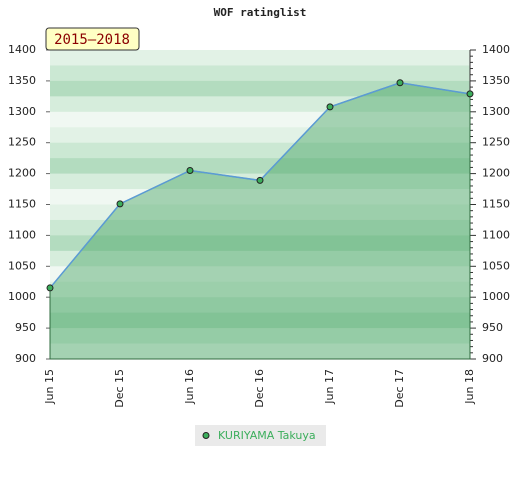  What do you see at coordinates (496, 234) in the screenshot?
I see `y2-tick-label: 1100` at bounding box center [496, 234].